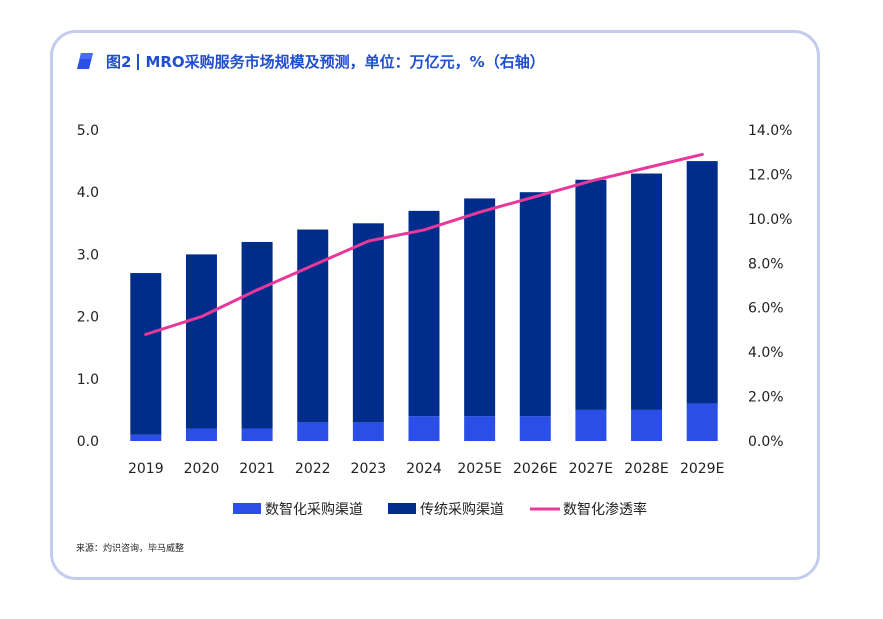 This screenshot has width=883, height=619. Describe the element at coordinates (766, 353) in the screenshot. I see `y-right-tick: 4.0%` at that location.